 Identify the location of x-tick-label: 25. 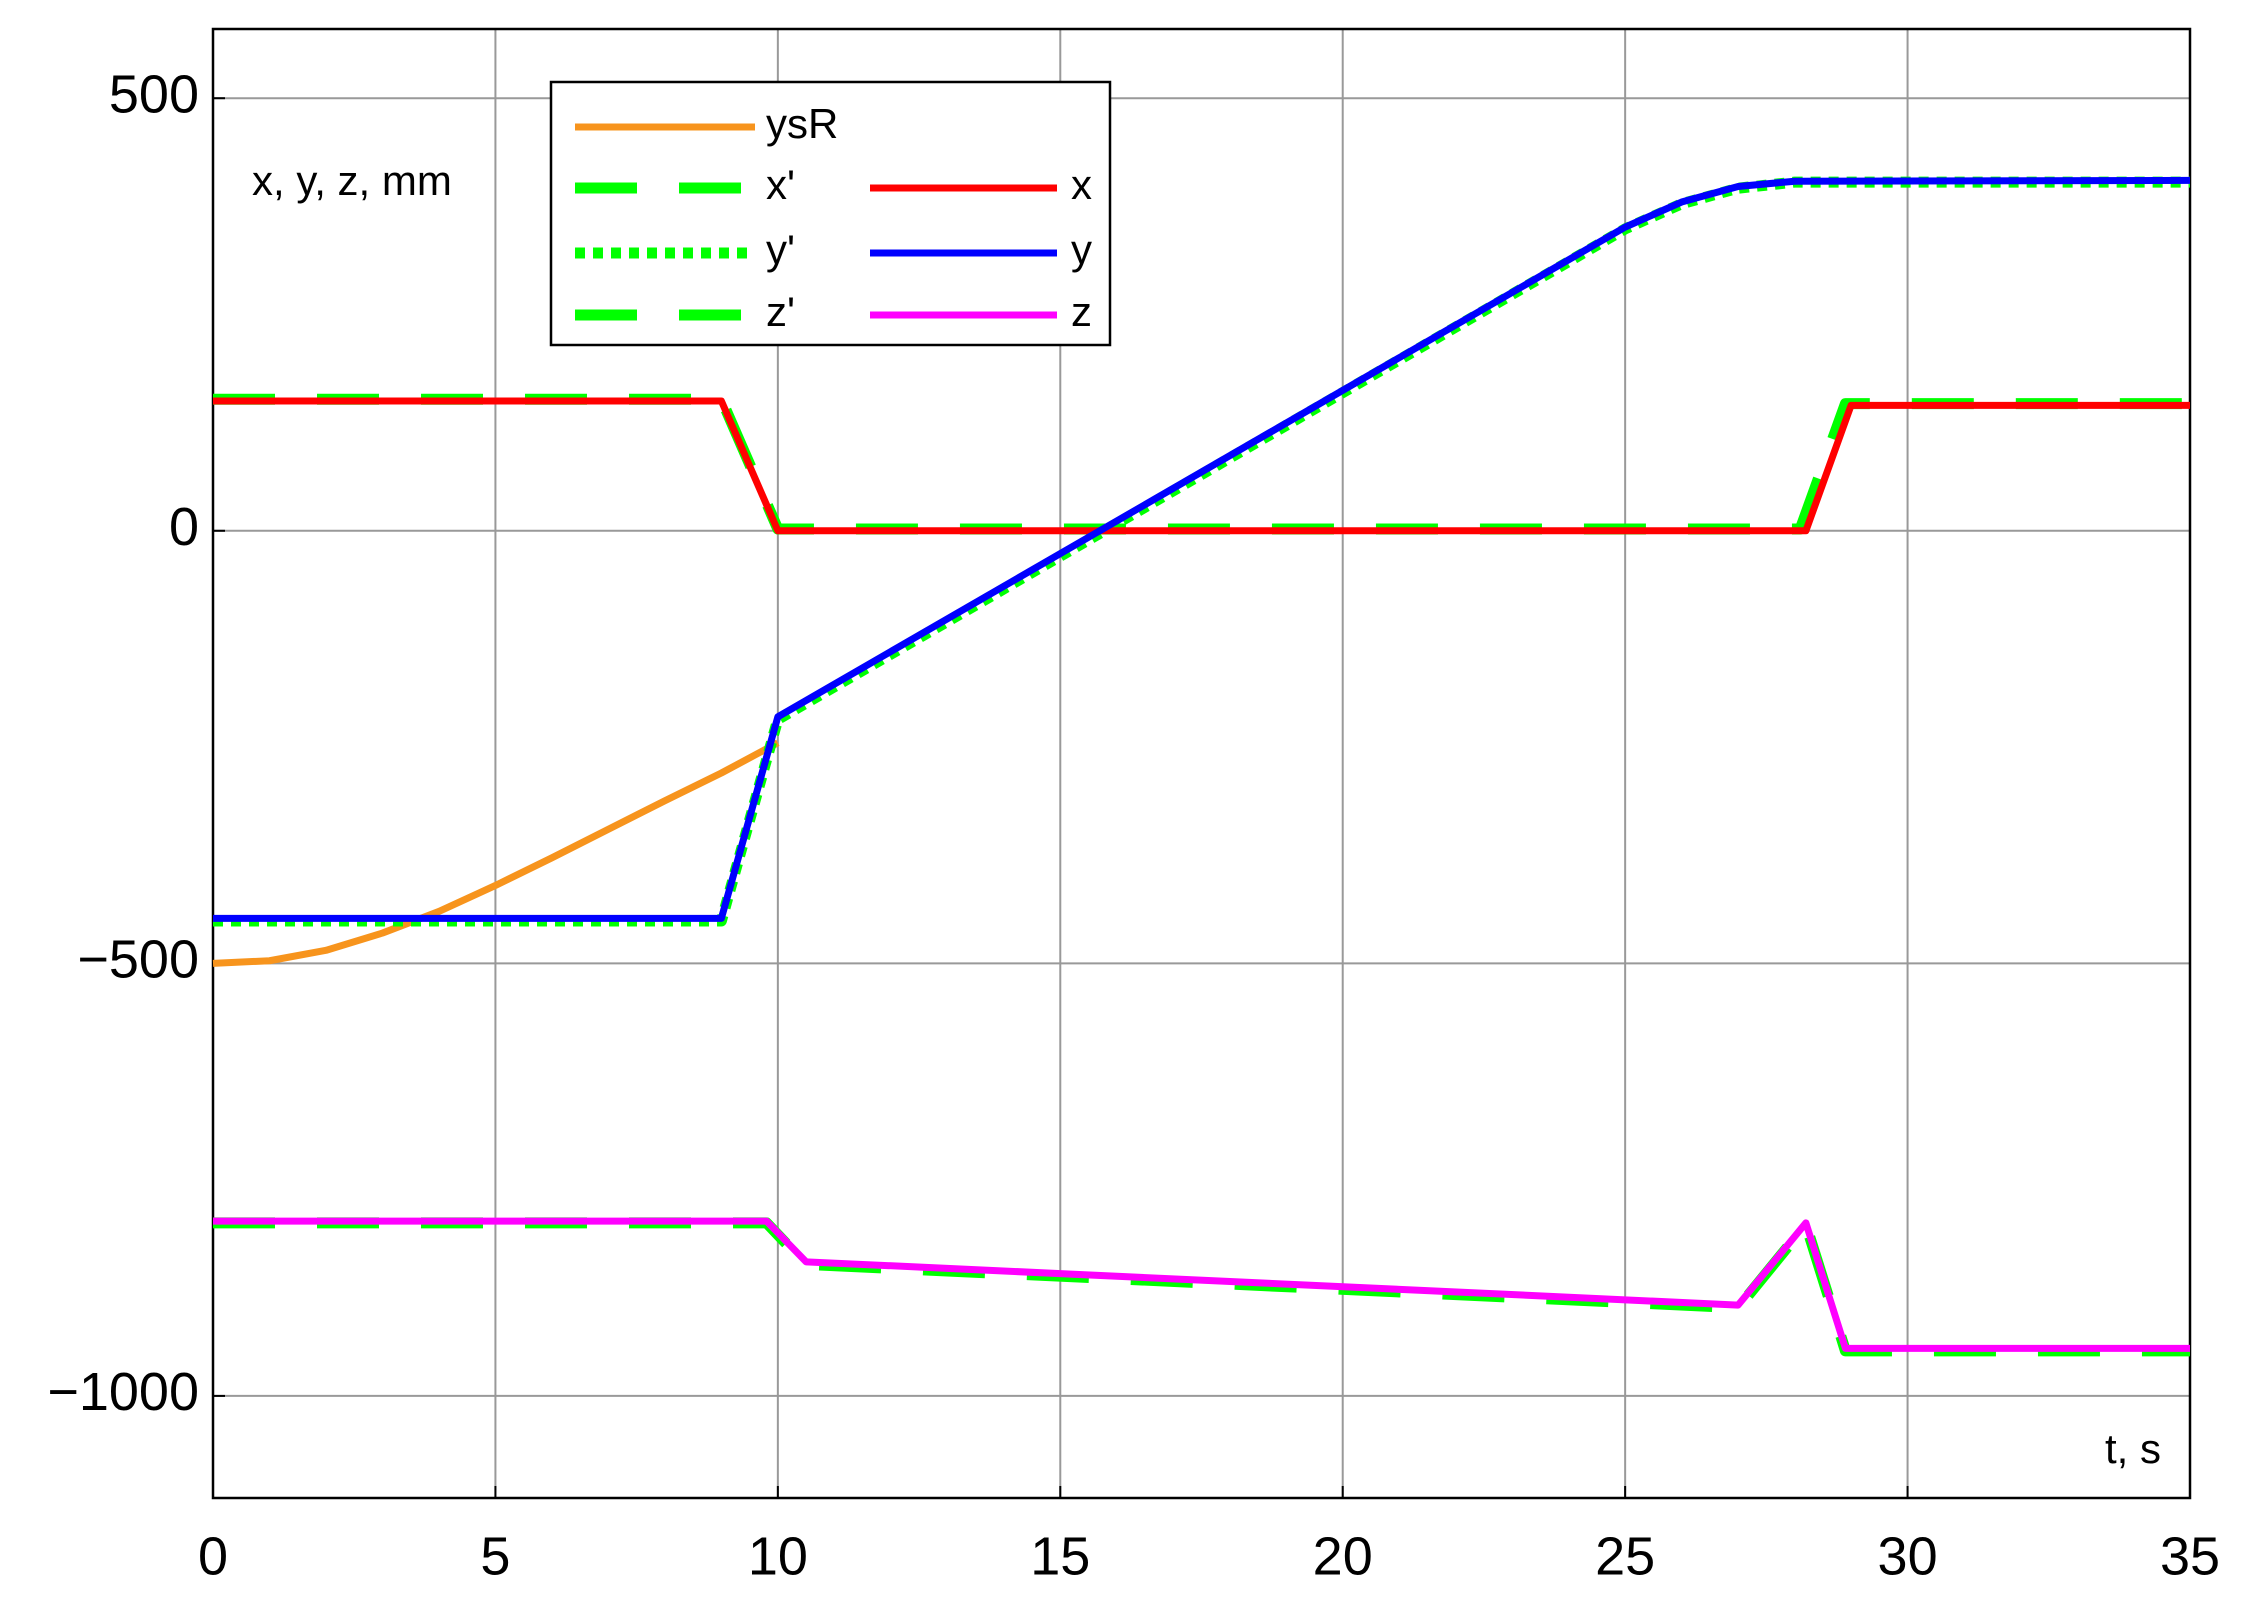
(1625, 1556).